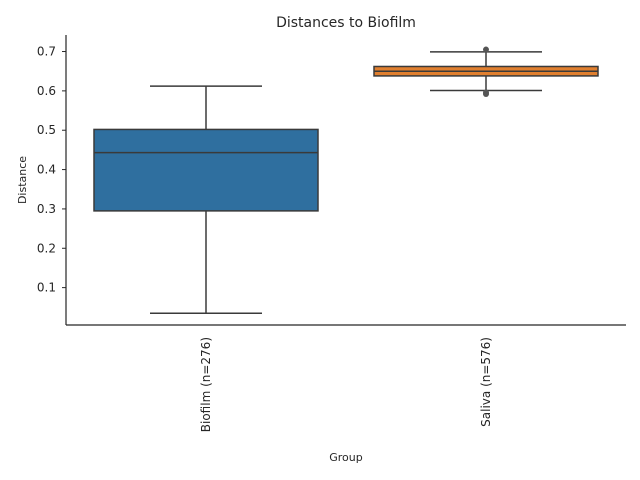 The height and width of the screenshot is (480, 640). Describe the element at coordinates (46, 170) in the screenshot. I see `y-tick-label-3: 0.4` at that location.